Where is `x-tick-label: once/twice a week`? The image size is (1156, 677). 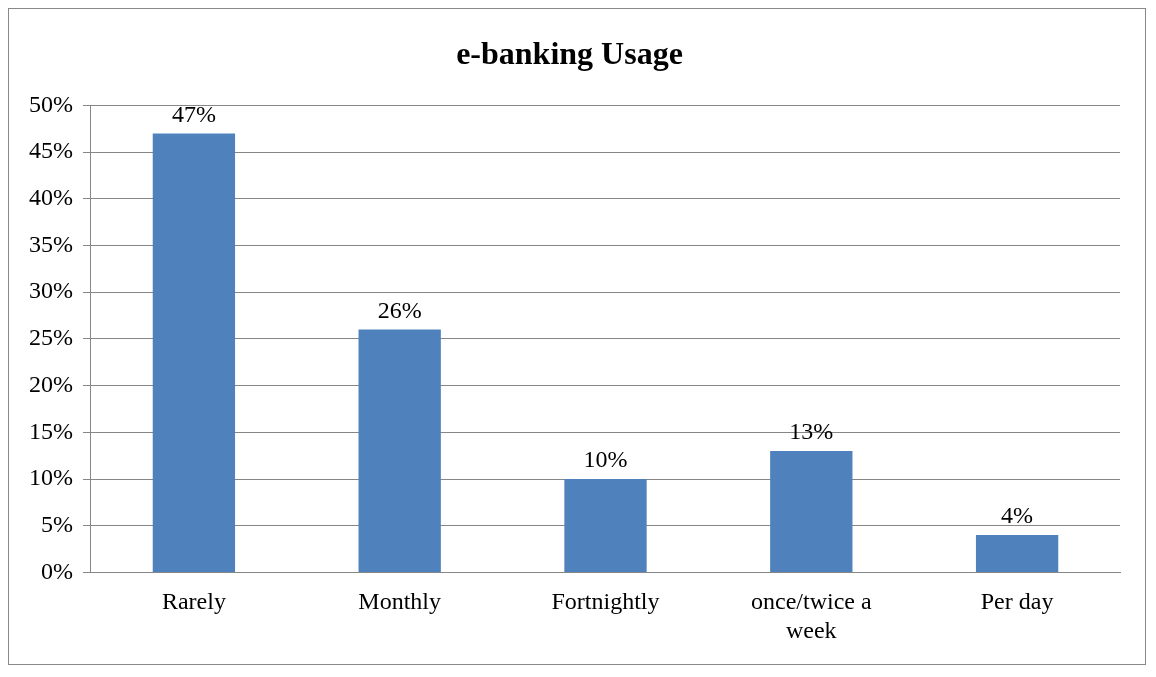 x-tick-label: once/twice a week is located at coordinates (811, 615).